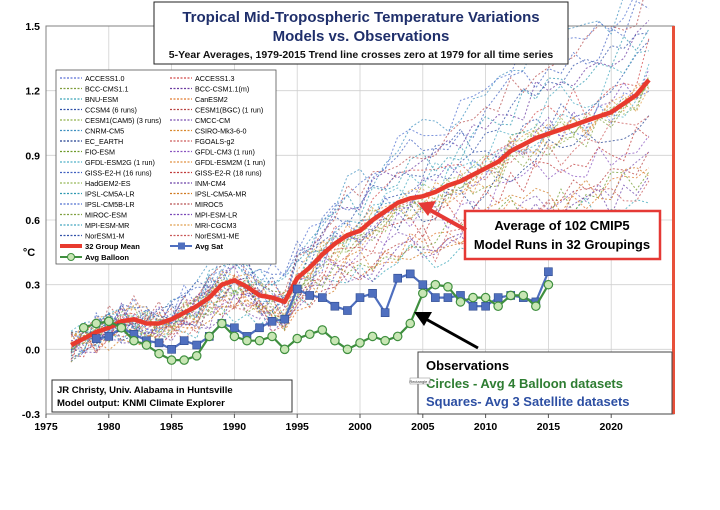 The height and width of the screenshot is (510, 720). I want to click on legend-model-label: BCC-CSM1.1(m), so click(222, 89).